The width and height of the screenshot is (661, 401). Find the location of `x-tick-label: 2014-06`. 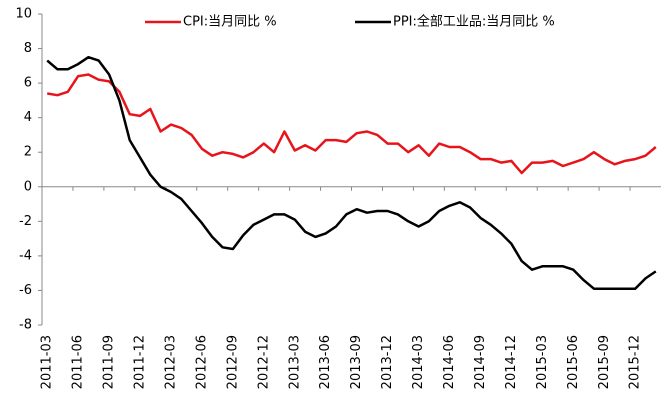

x-tick-label: 2014-06 is located at coordinates (449, 362).